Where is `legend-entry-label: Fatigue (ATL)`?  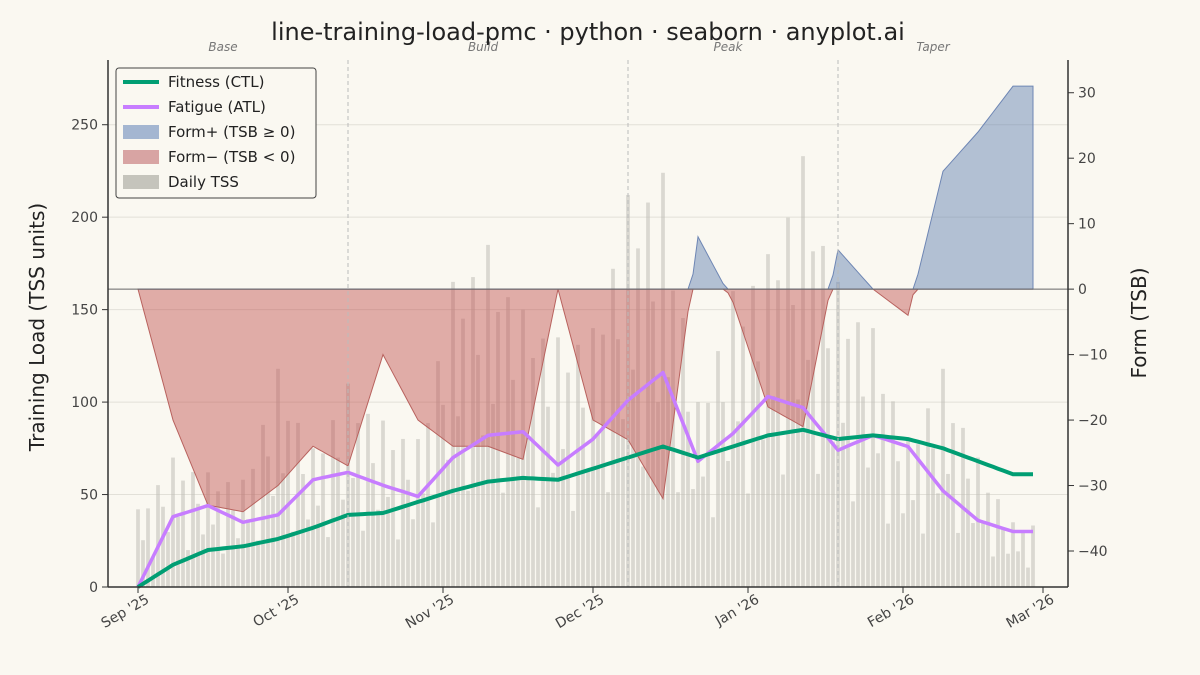 legend-entry-label: Fatigue (ATL) is located at coordinates (217, 107).